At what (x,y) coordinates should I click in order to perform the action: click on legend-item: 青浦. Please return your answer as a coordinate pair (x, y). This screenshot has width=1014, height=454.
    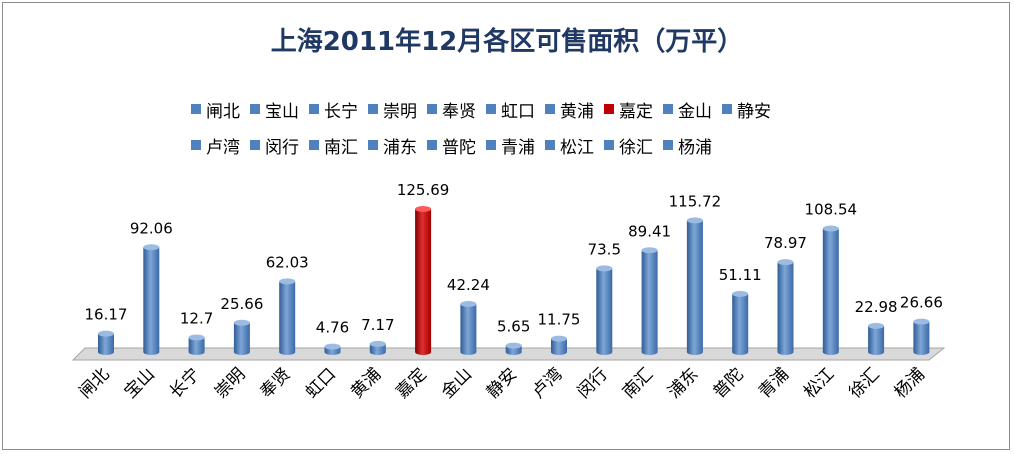
    Looking at the image, I should click on (510, 145).